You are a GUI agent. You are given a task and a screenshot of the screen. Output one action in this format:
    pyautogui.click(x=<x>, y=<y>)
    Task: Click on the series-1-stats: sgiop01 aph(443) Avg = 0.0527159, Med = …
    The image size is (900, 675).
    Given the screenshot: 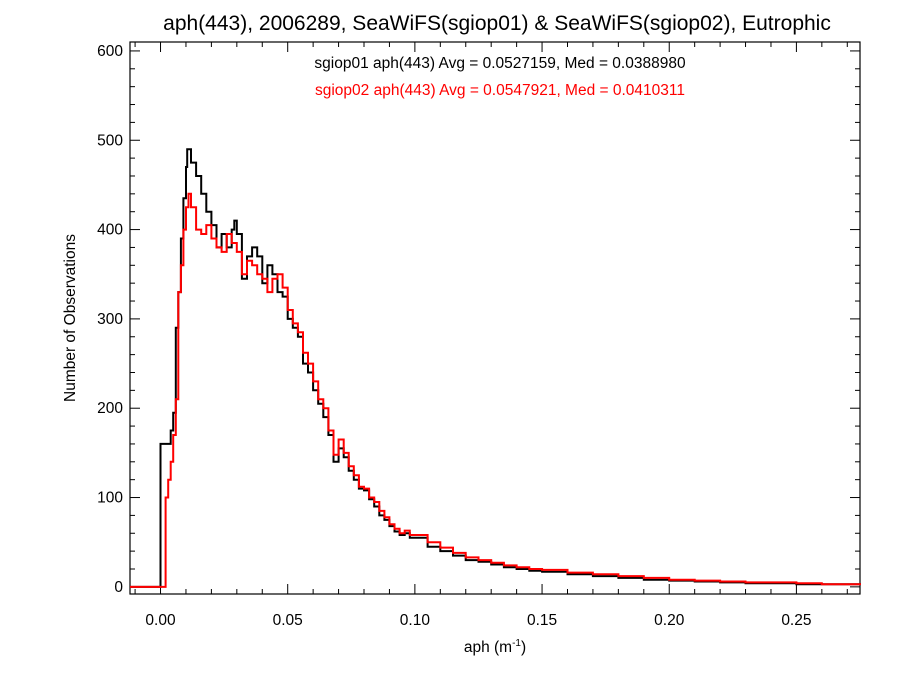 What is the action you would take?
    pyautogui.click(x=500, y=63)
    